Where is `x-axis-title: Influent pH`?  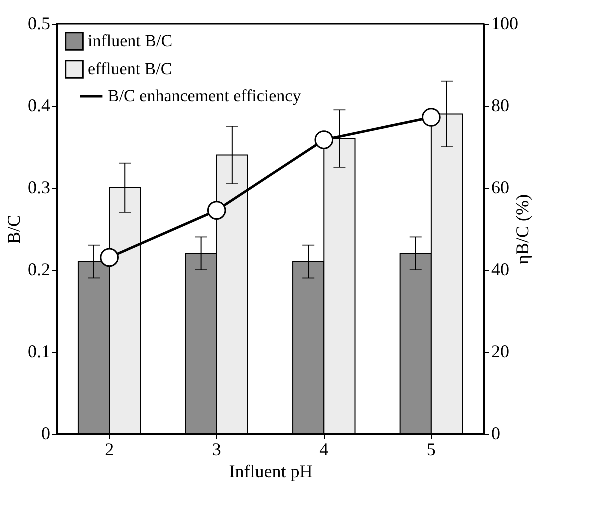 x-axis-title: Influent pH is located at coordinates (271, 472).